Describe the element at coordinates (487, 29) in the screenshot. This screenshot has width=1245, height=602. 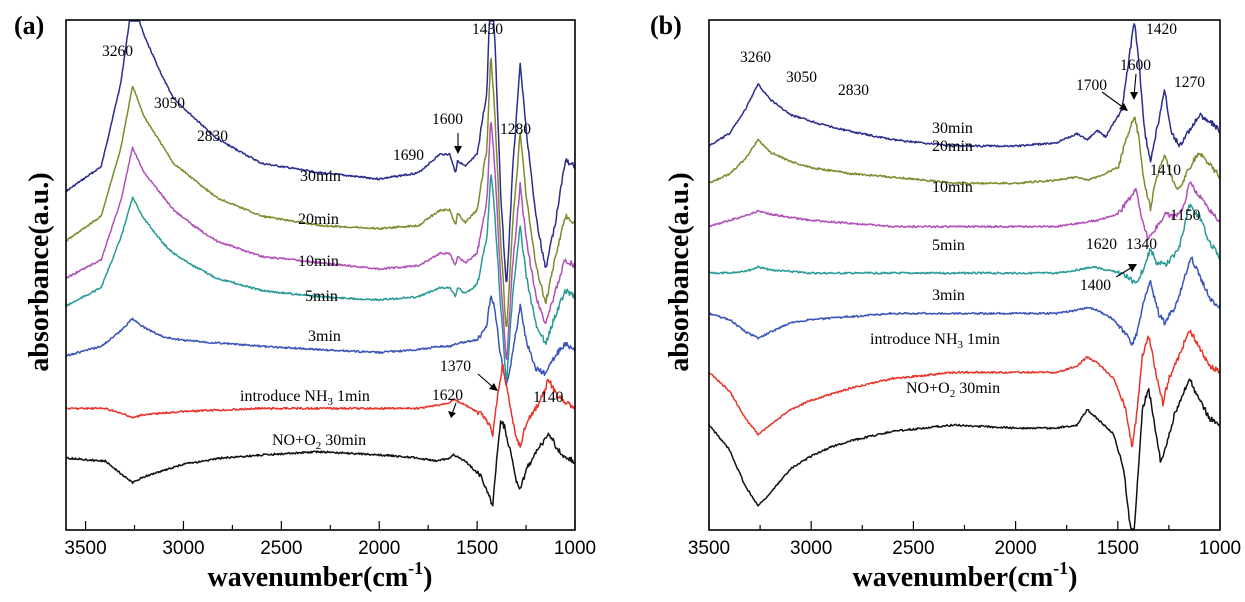
I see `peak-label-a-1430: 1430` at that location.